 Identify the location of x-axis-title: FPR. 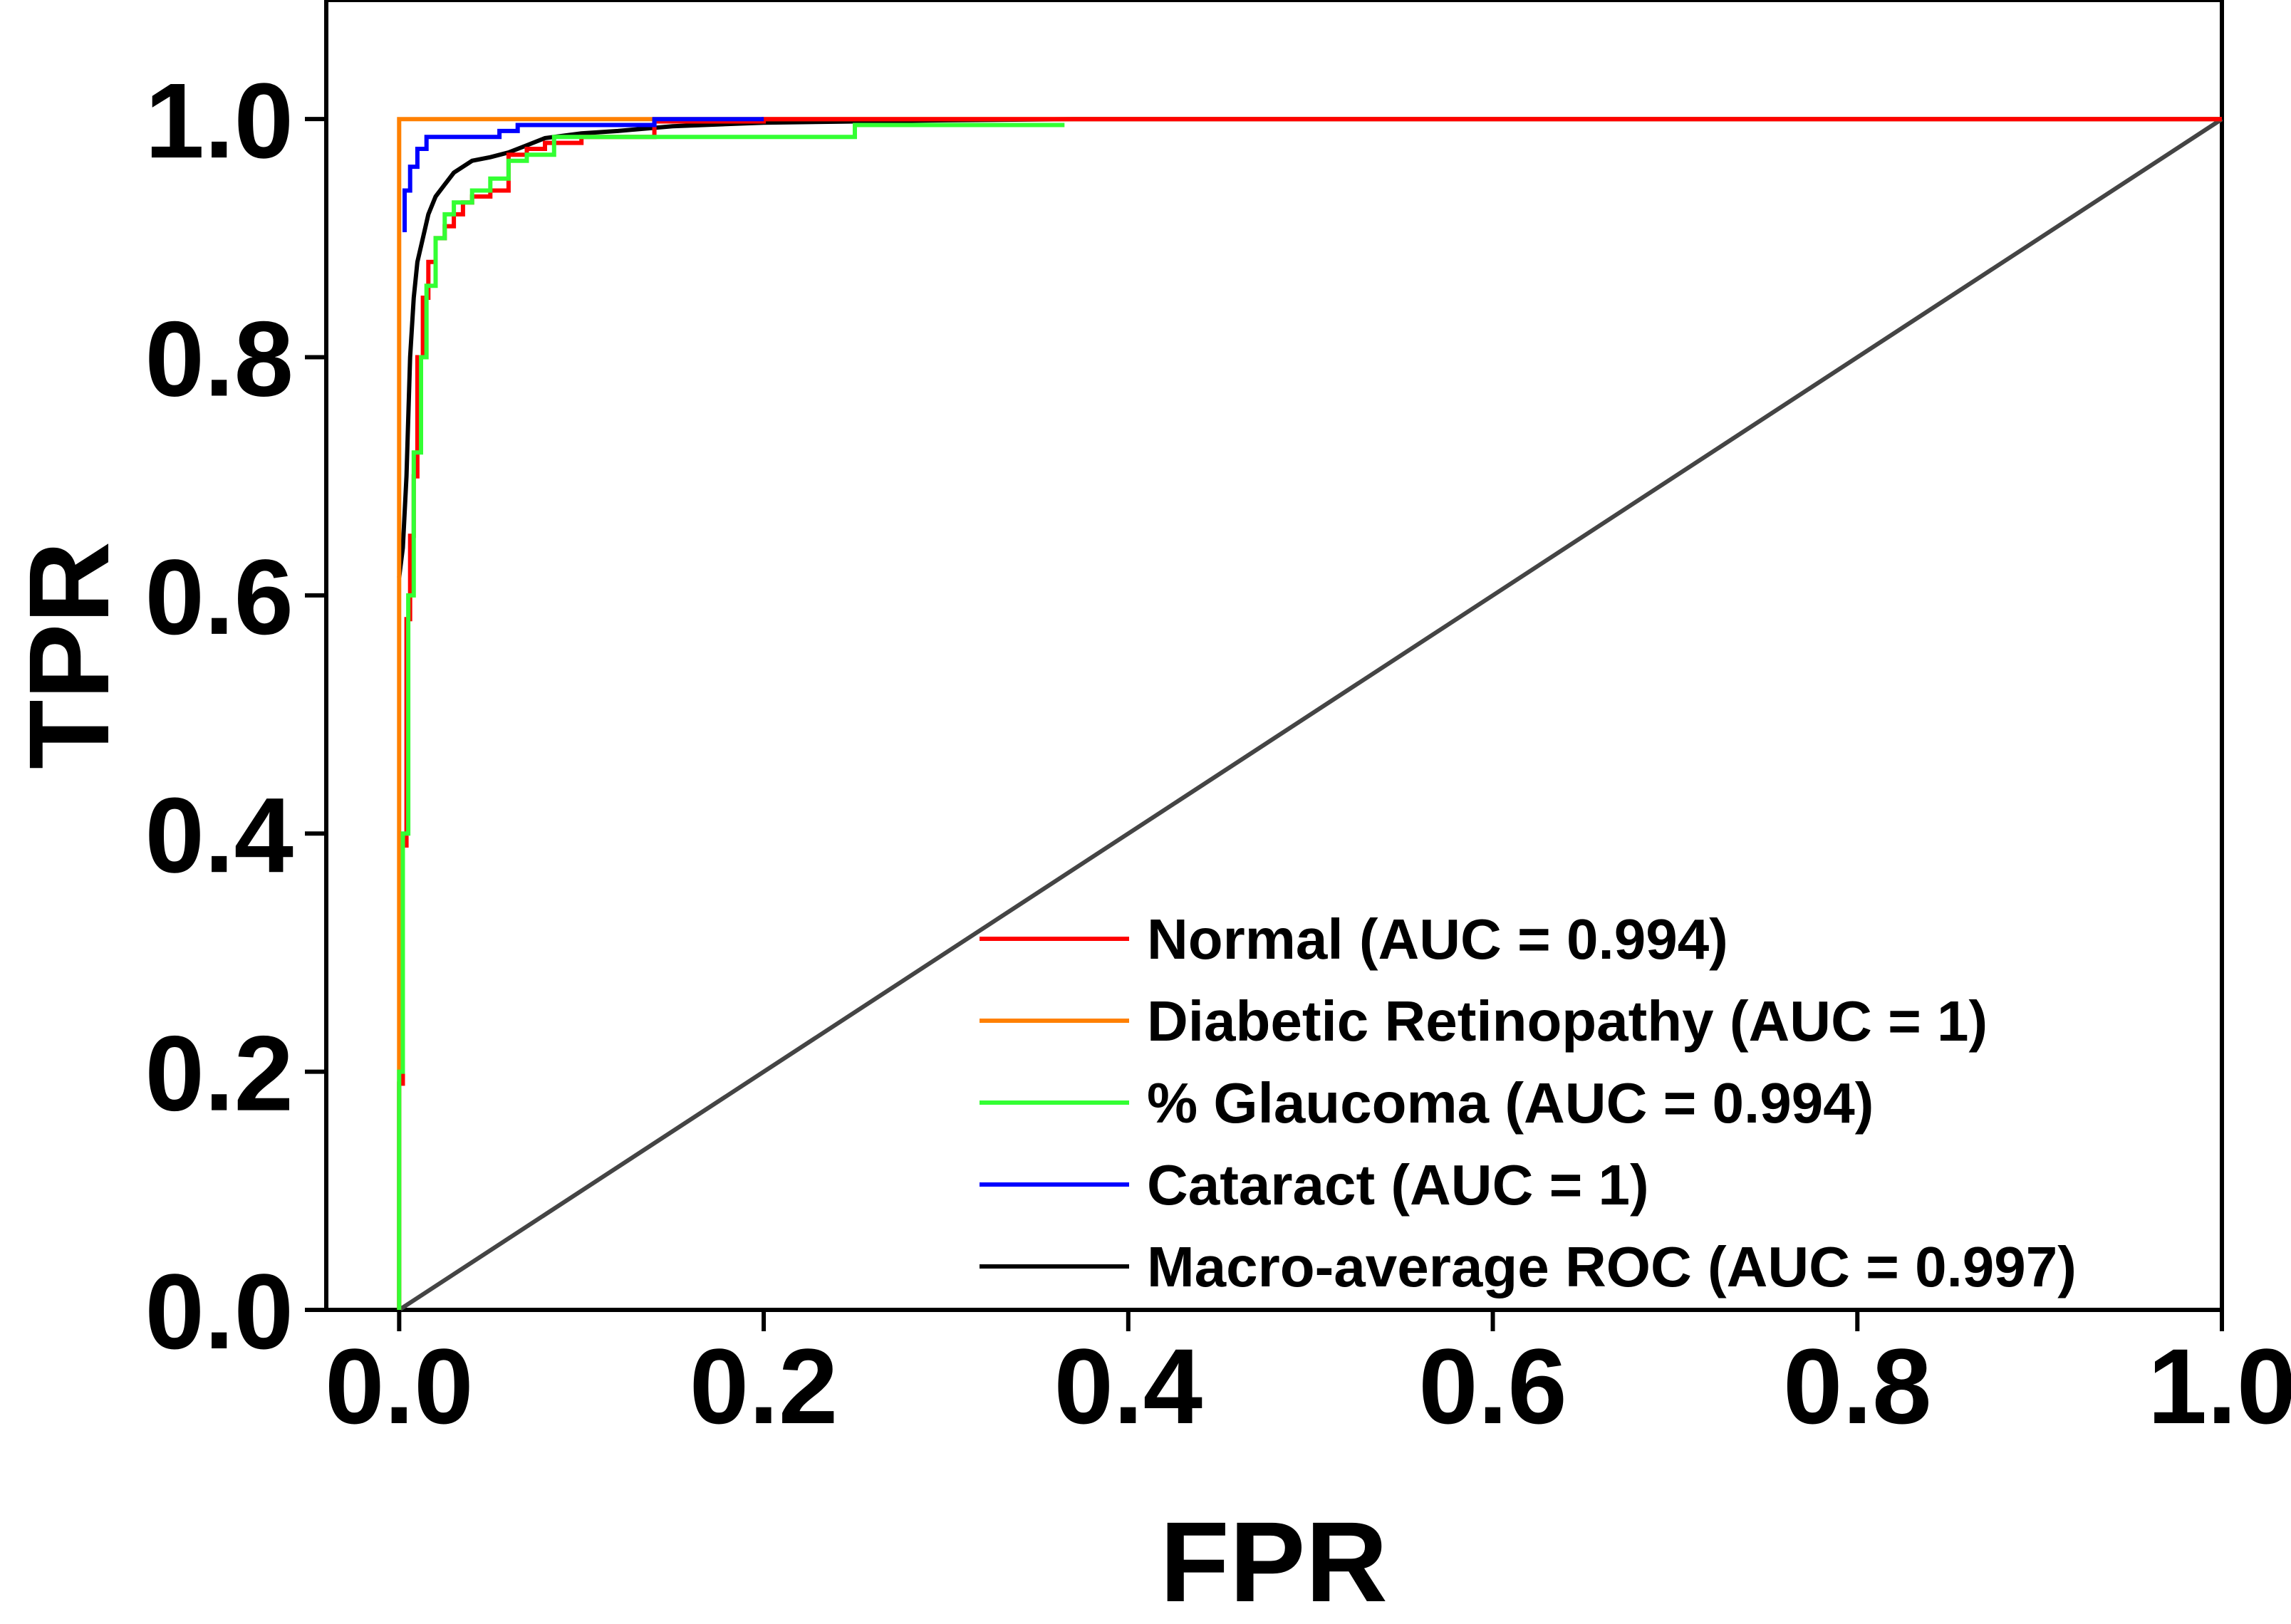
(1274, 1561).